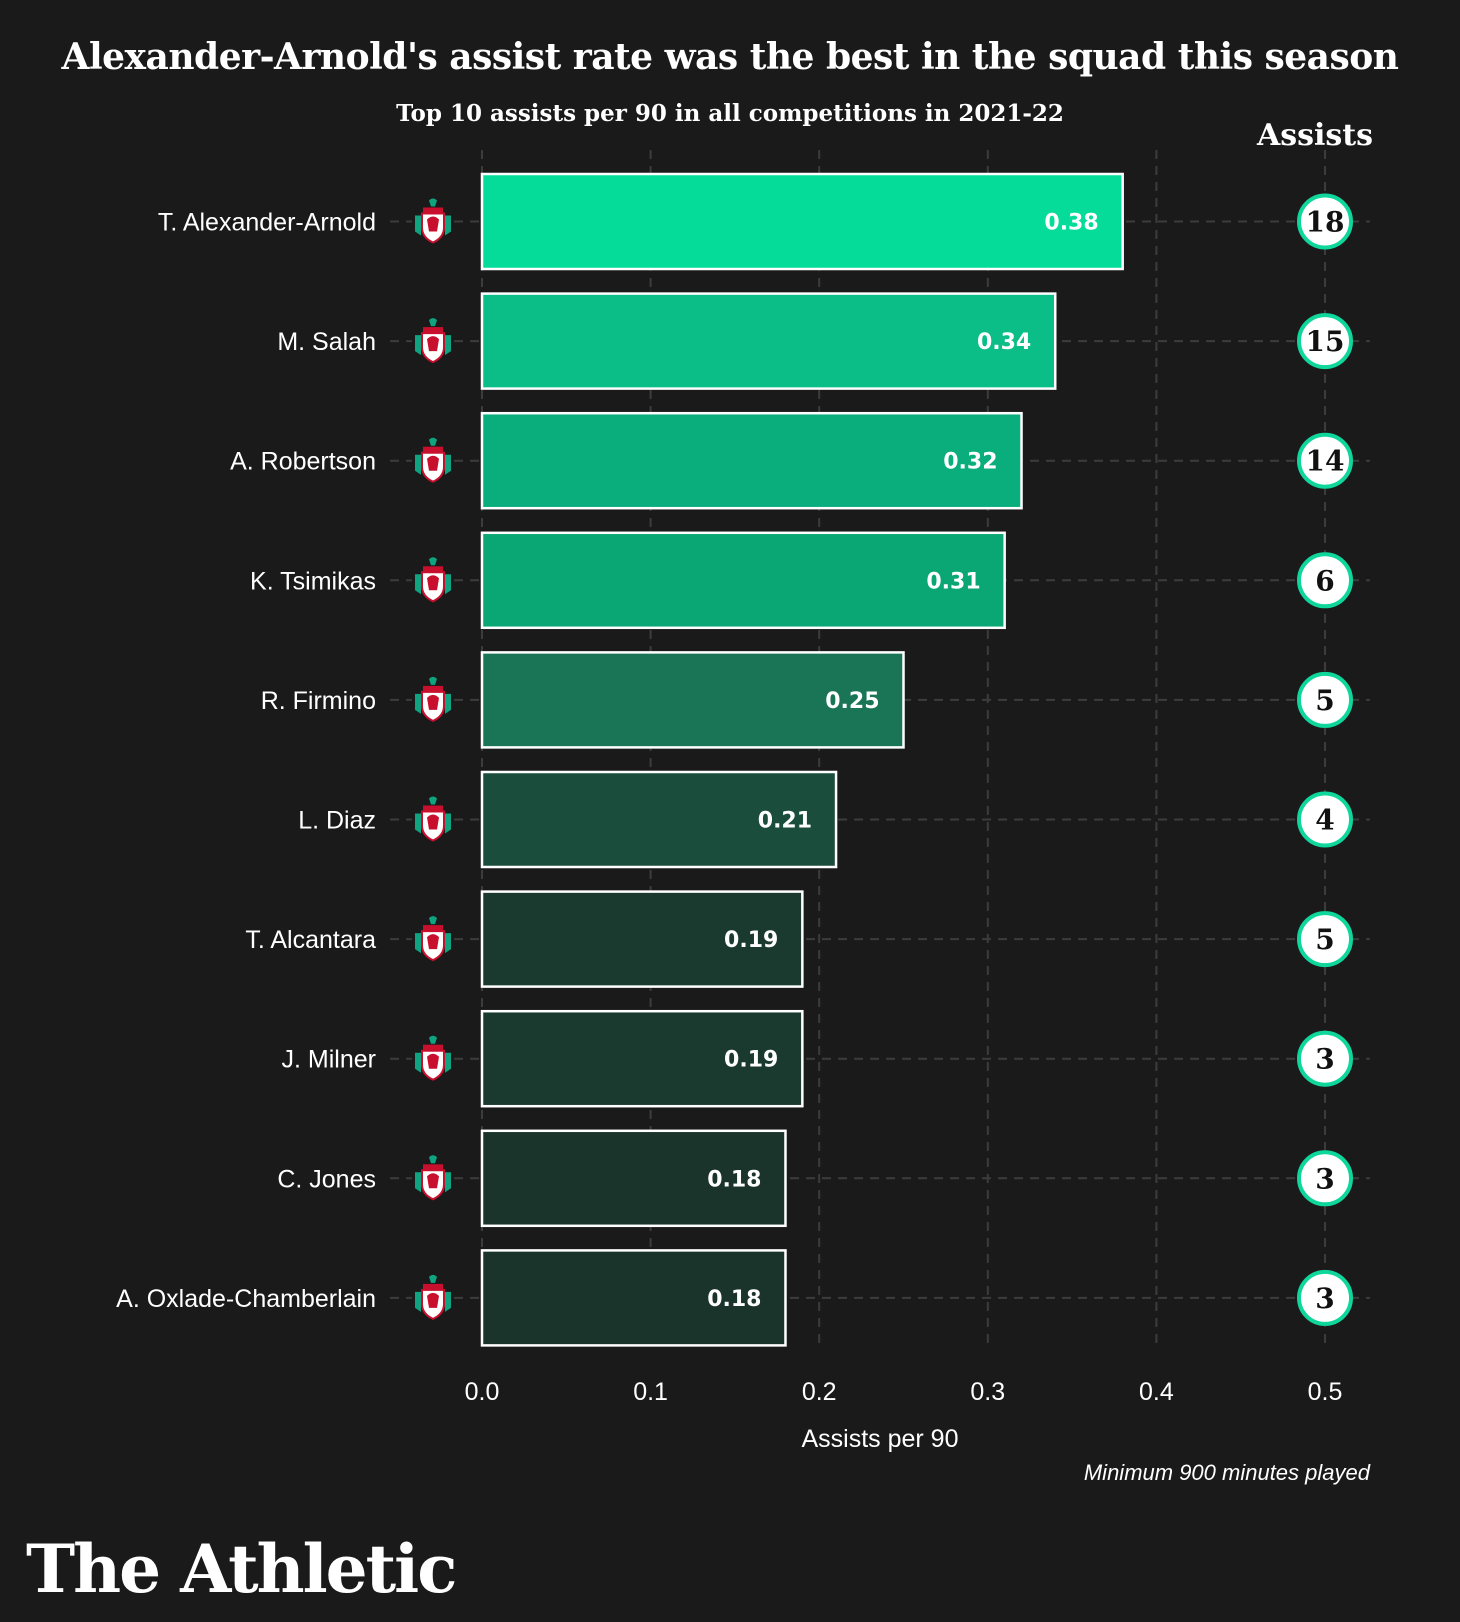 The height and width of the screenshot is (1622, 1460). Describe the element at coordinates (1315, 135) in the screenshot. I see `assists-column-header: Assists` at that location.